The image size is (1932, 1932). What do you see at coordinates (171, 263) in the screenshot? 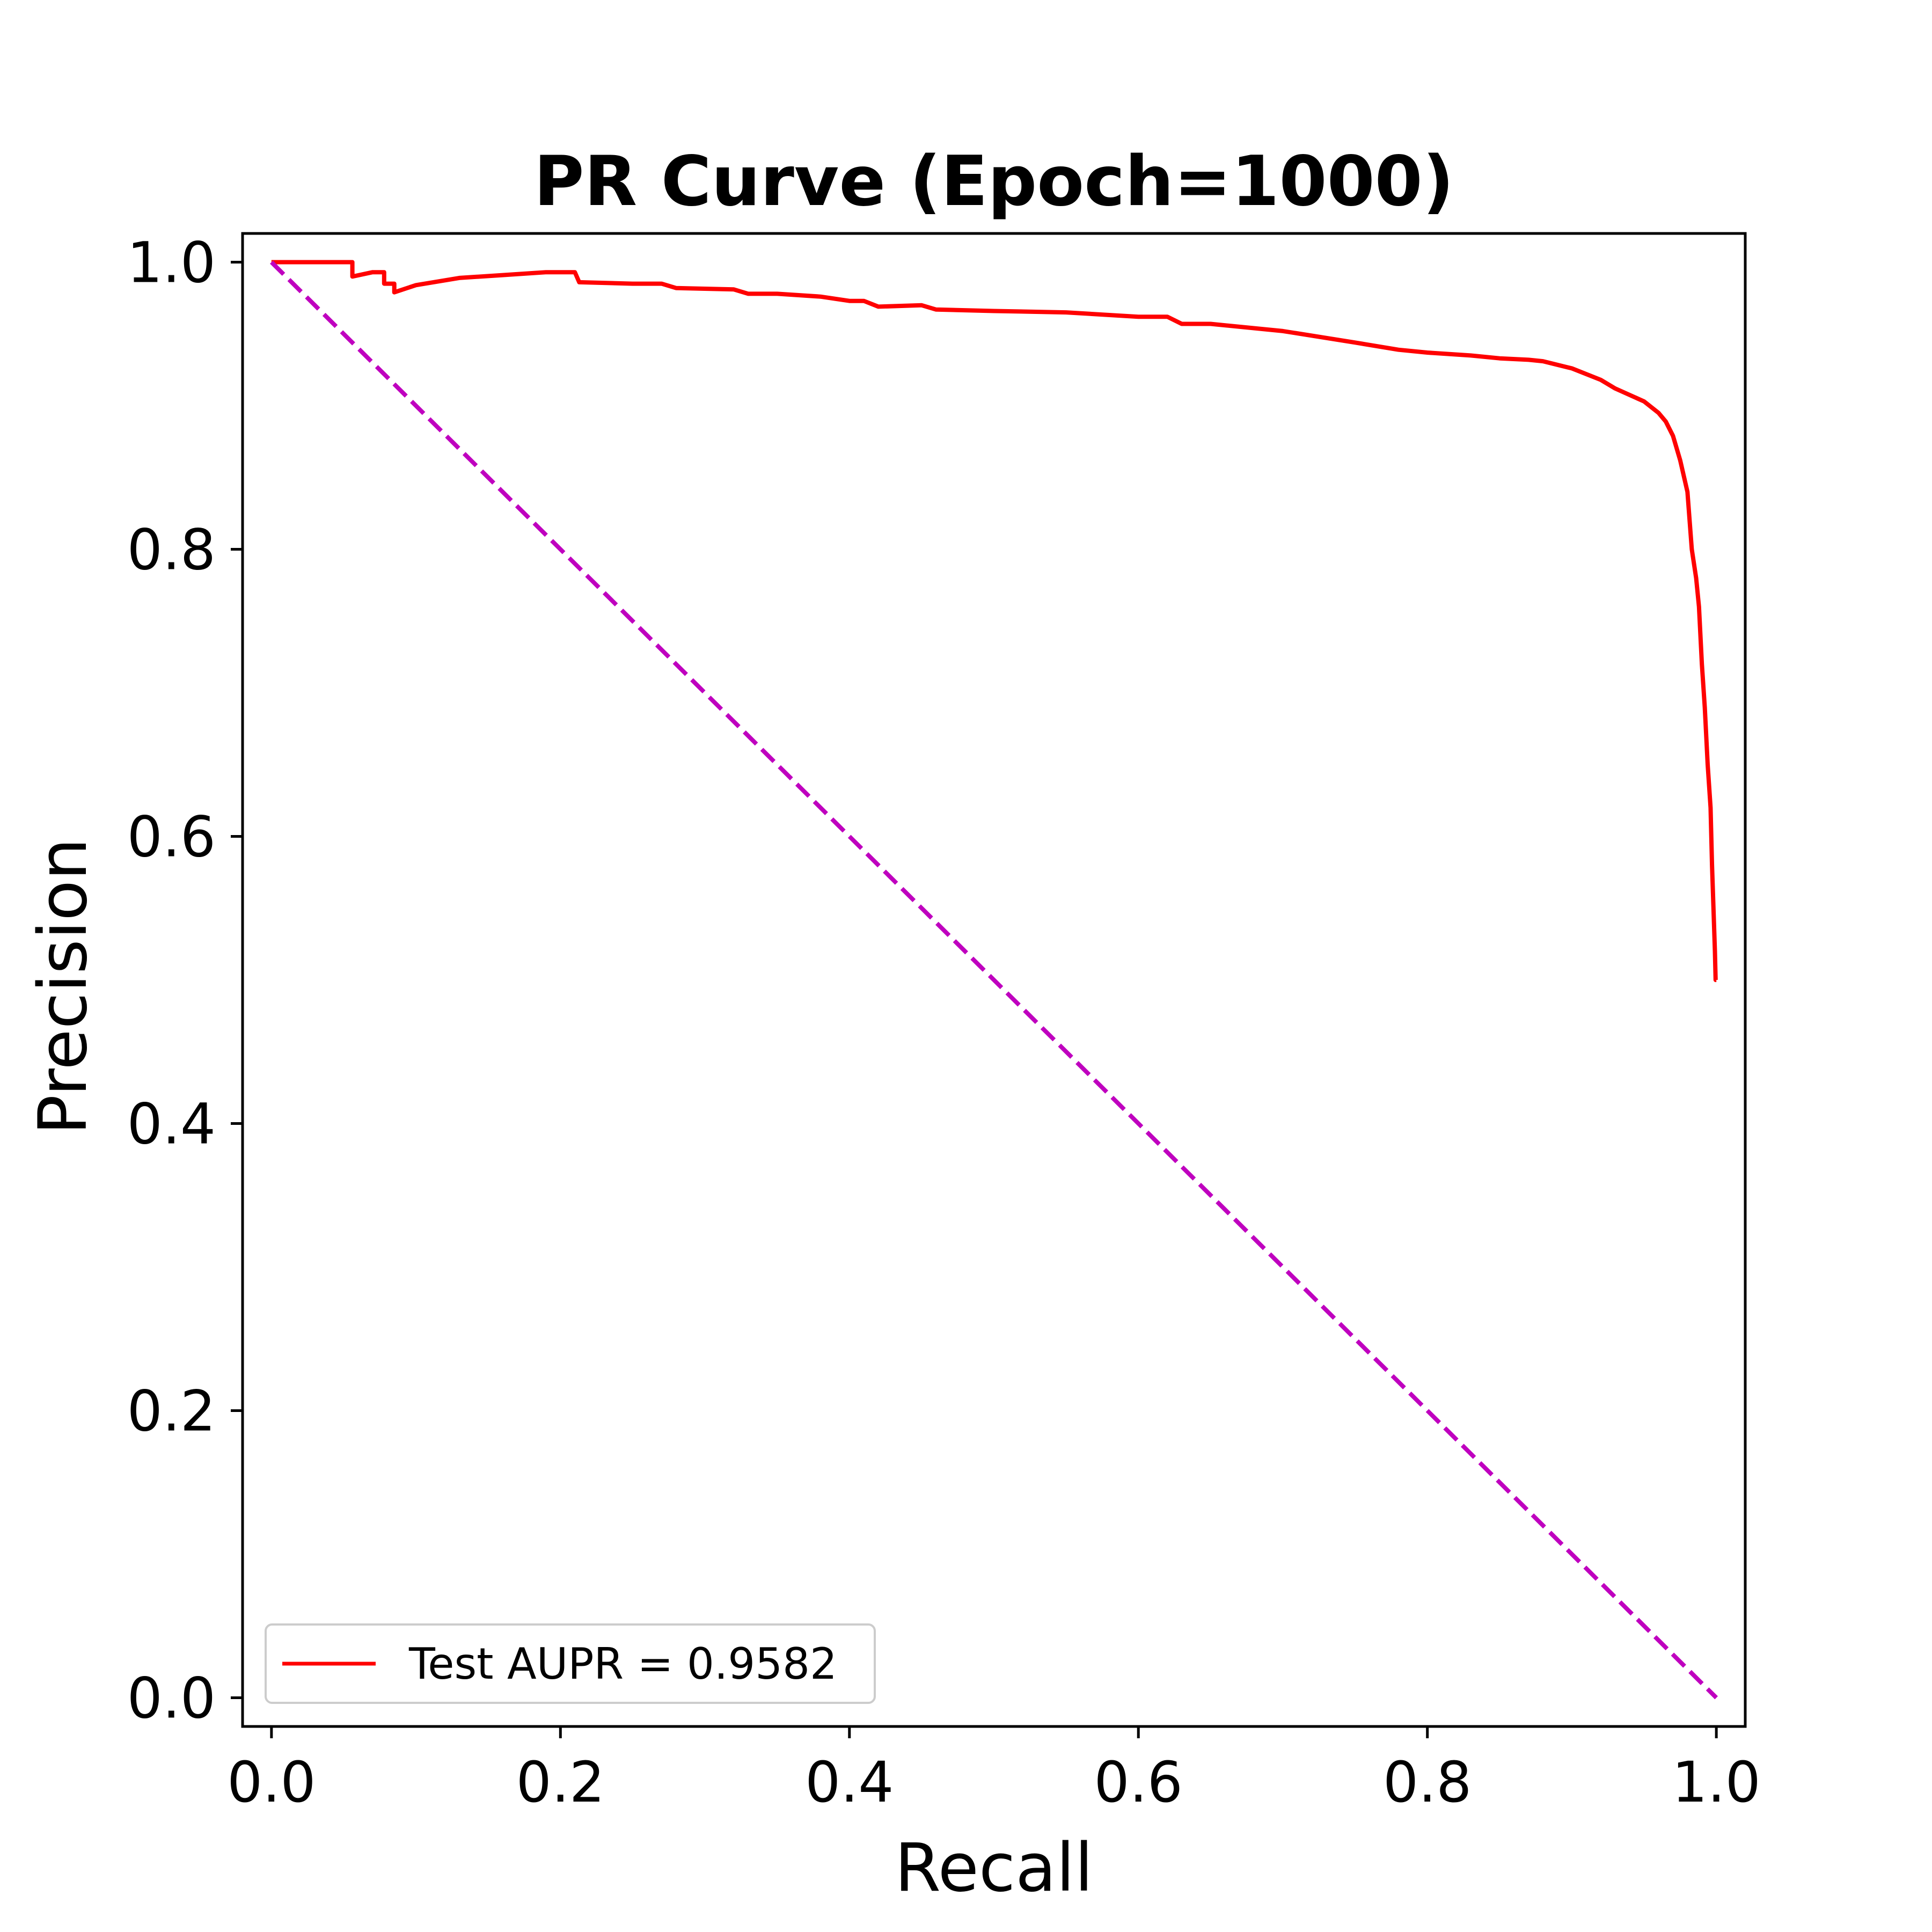
I see `y-tick-label: 1.0` at bounding box center [171, 263].